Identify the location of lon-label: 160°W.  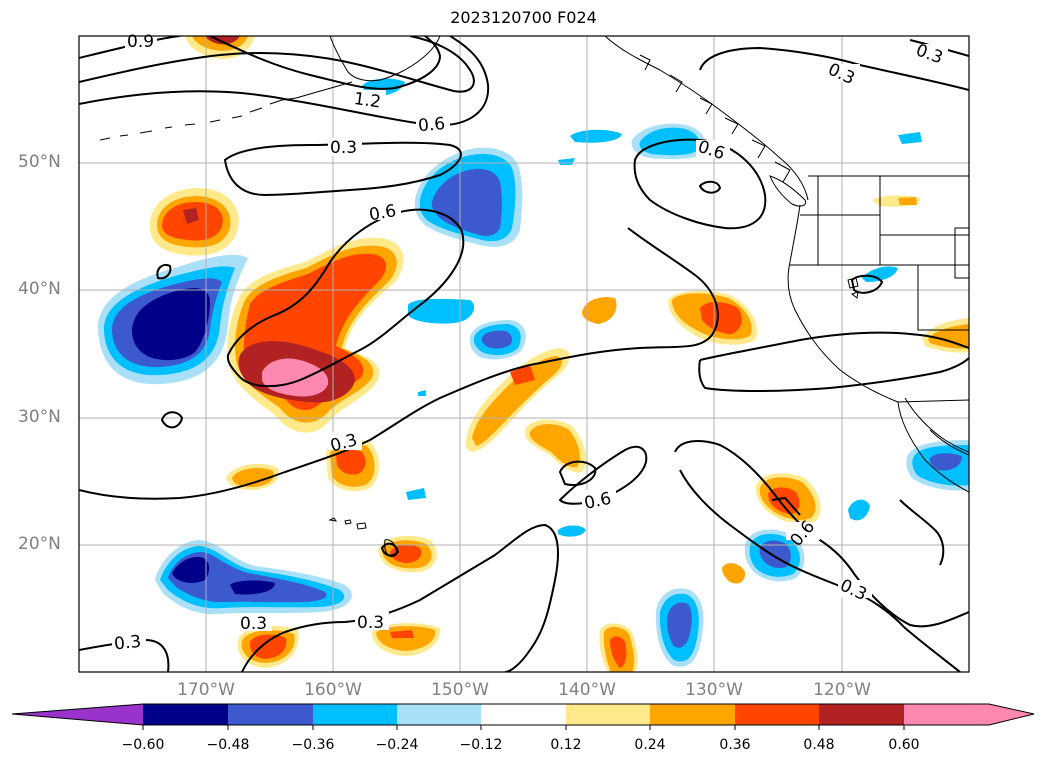
(333, 690).